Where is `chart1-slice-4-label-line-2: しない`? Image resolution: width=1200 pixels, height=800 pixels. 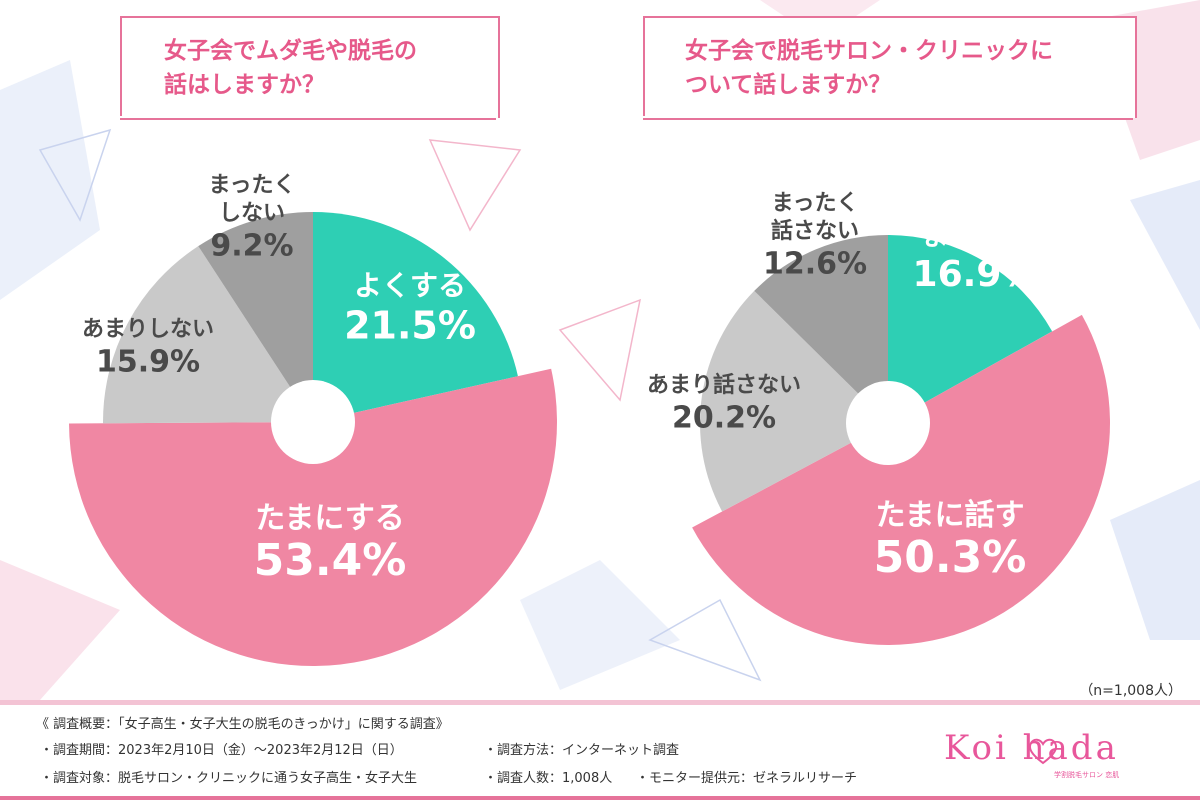
chart1-slice-4-label-line-2: しない is located at coordinates (252, 213).